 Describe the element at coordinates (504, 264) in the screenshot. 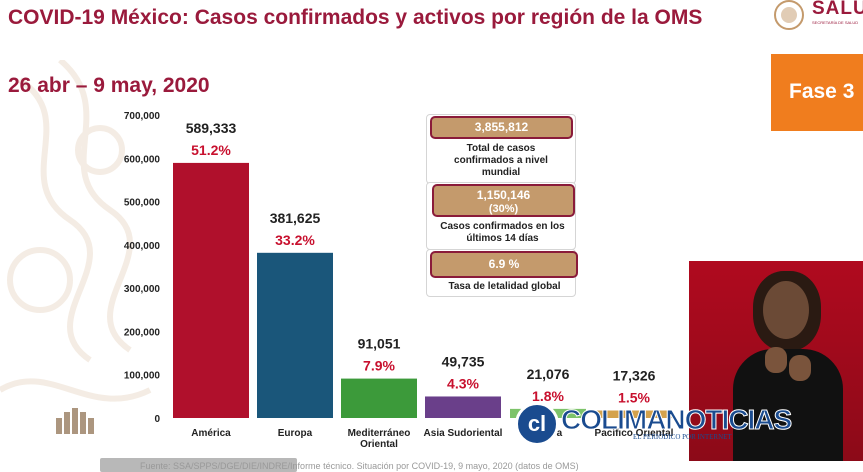

I see `lethality-value: 6.9 %` at that location.